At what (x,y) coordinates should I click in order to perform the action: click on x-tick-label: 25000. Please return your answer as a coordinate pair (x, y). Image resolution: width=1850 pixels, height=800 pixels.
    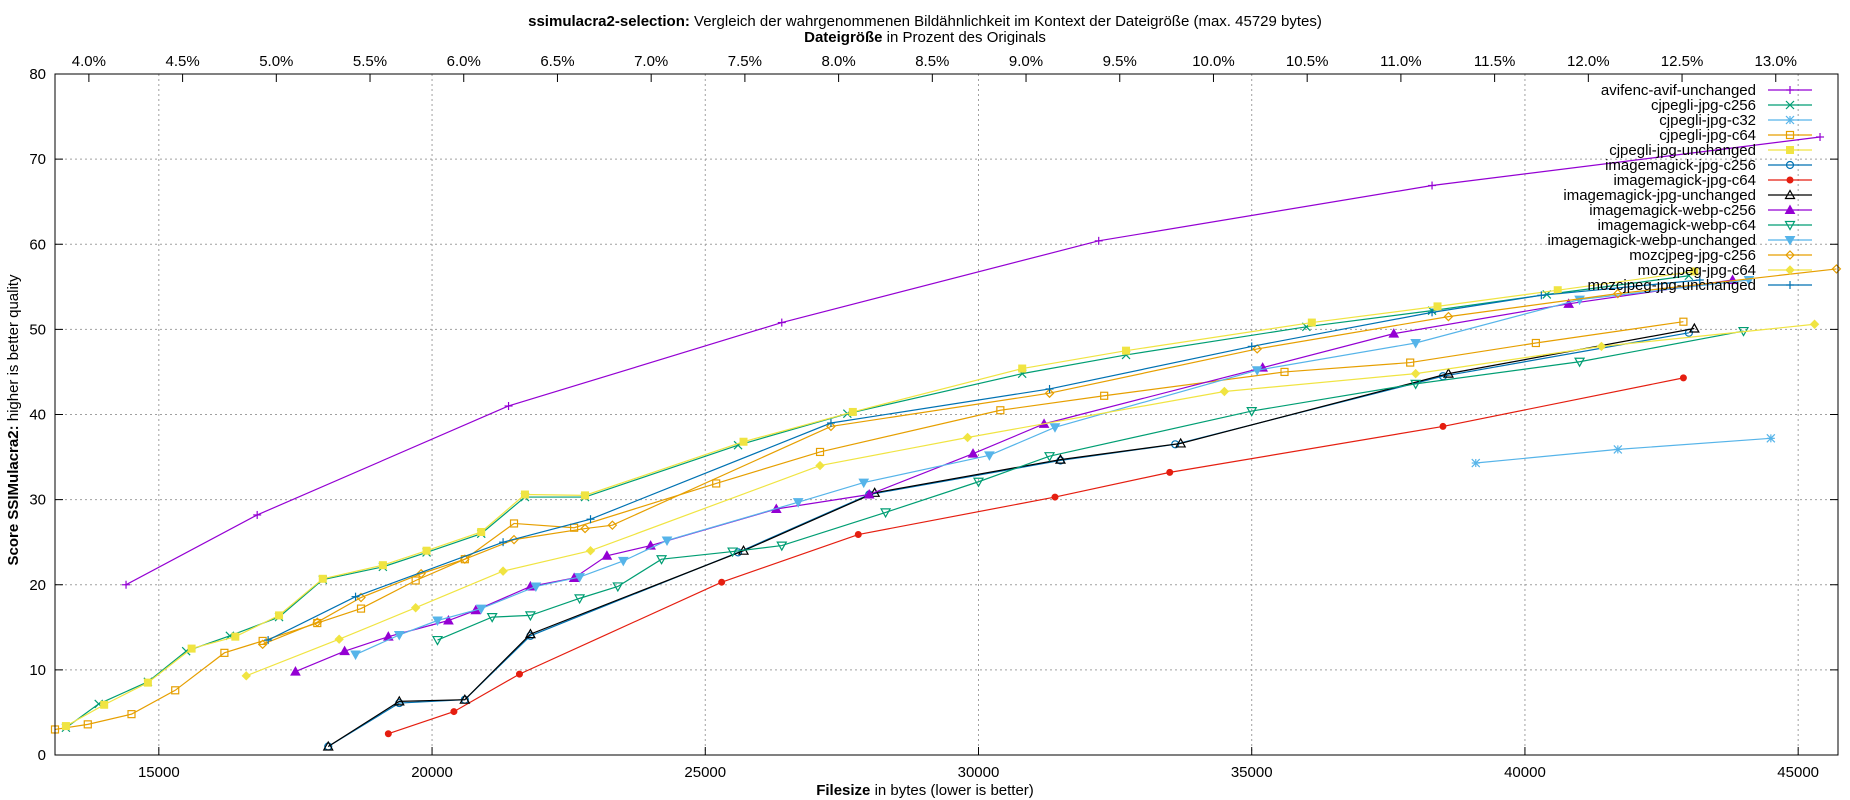
    Looking at the image, I should click on (705, 772).